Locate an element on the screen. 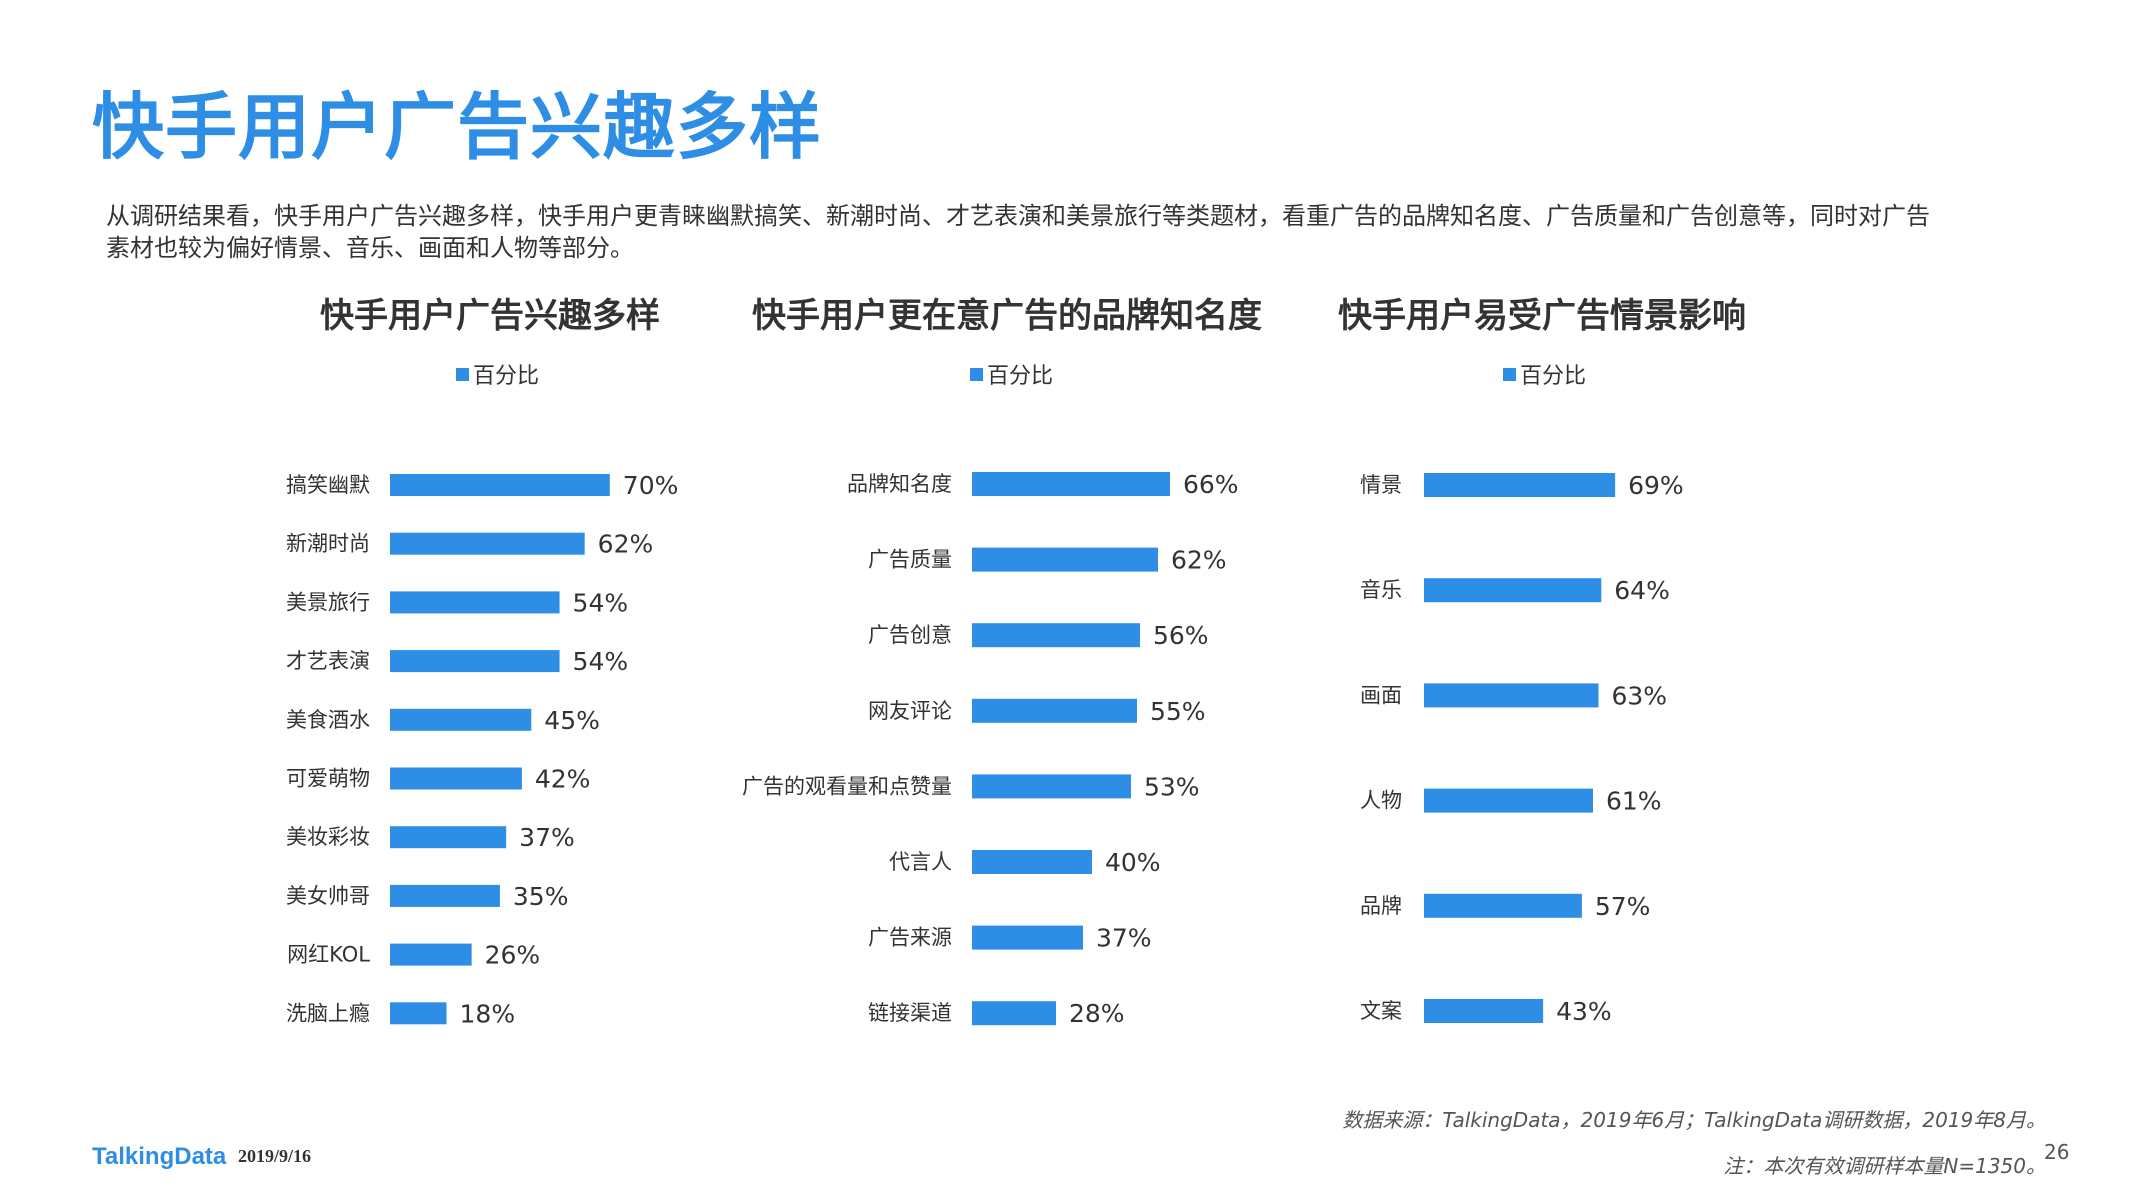 This screenshot has height=1199, width=2132. chart-1-legend-label: 百分比 is located at coordinates (506, 376).